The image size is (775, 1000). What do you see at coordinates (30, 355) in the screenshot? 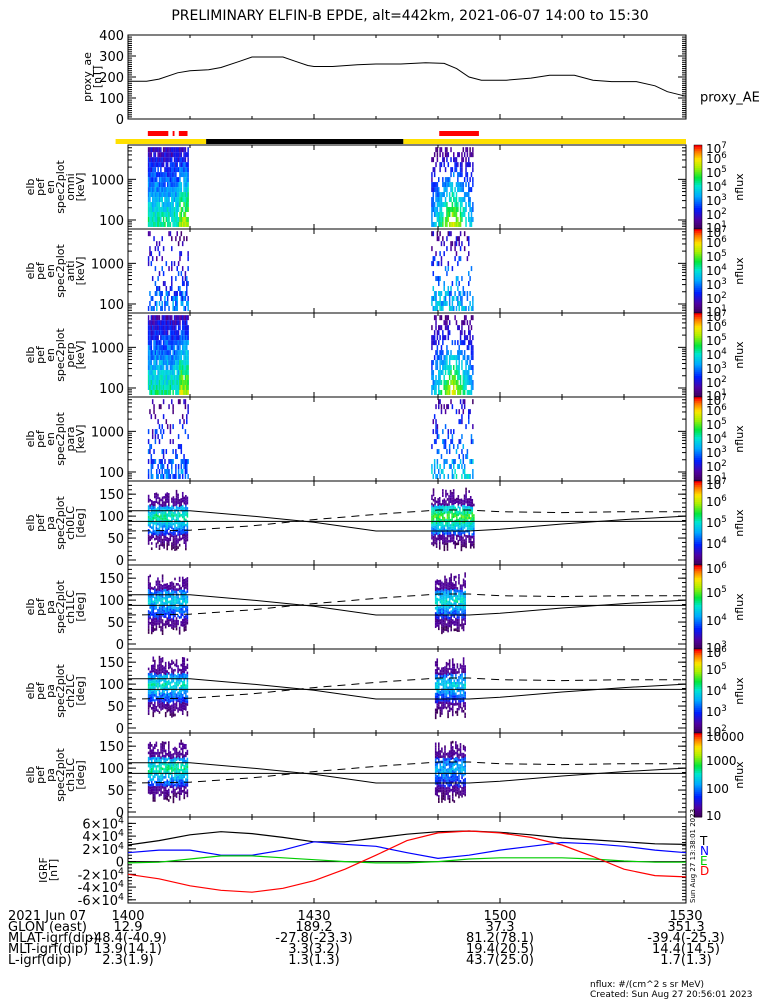
I see `ylabel-line: elb` at bounding box center [30, 355].